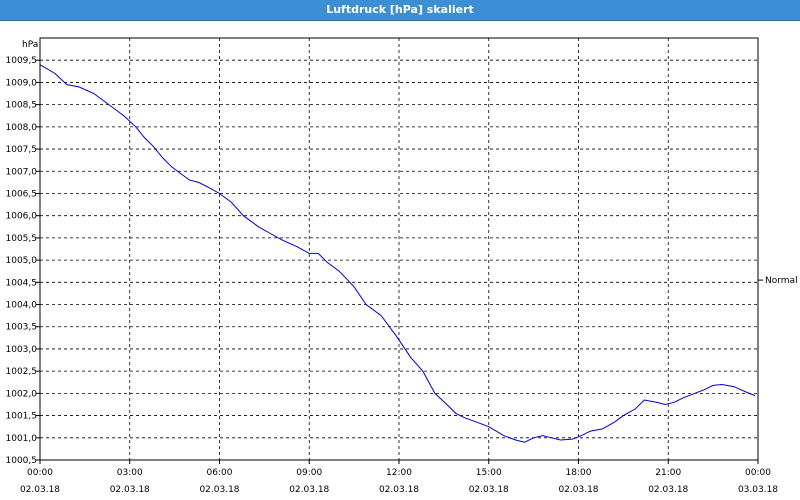 The width and height of the screenshot is (800, 500). I want to click on y-tick-label: 1002,5, so click(22, 372).